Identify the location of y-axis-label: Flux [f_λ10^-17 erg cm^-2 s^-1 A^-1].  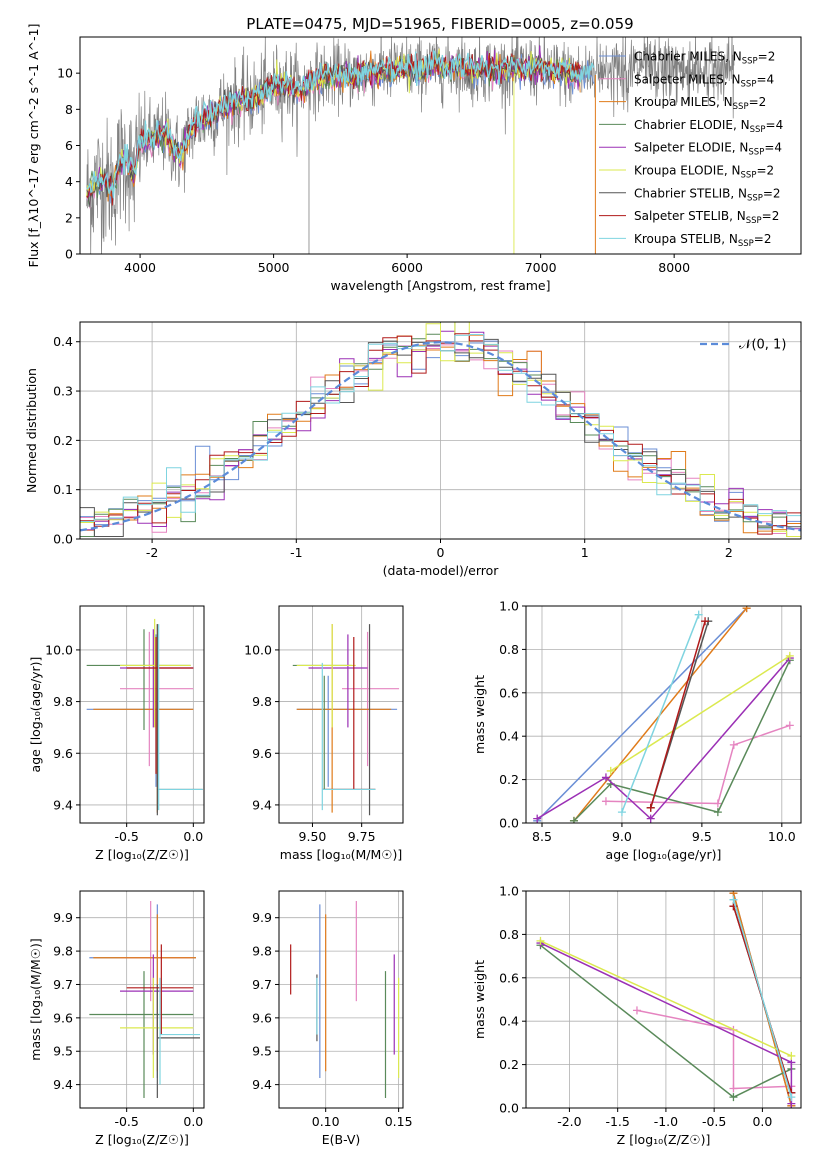
(33, 146).